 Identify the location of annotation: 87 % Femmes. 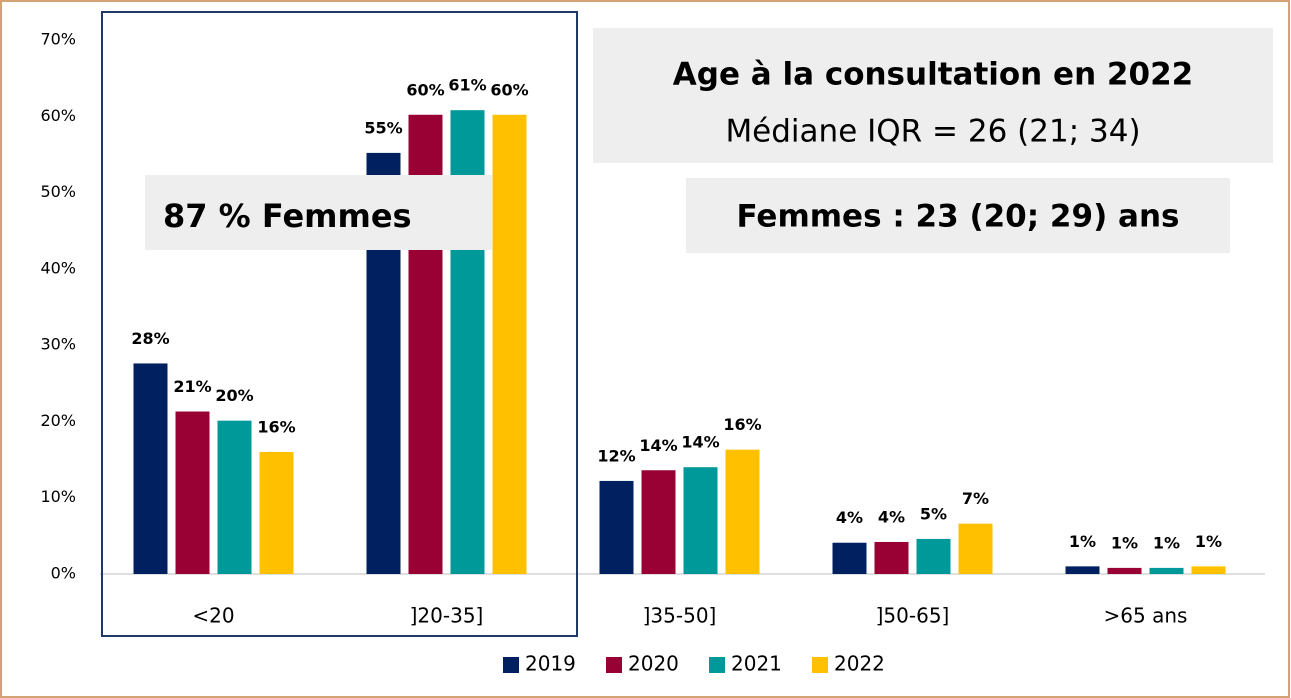
(287, 216).